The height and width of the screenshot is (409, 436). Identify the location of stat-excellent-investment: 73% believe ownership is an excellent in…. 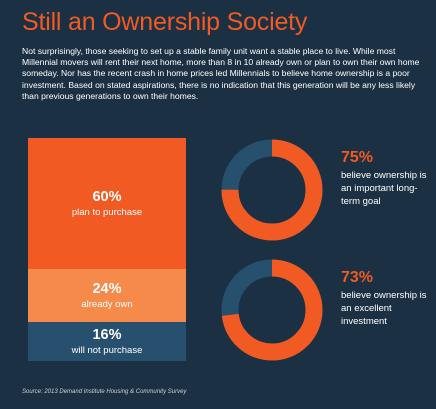
(386, 298).